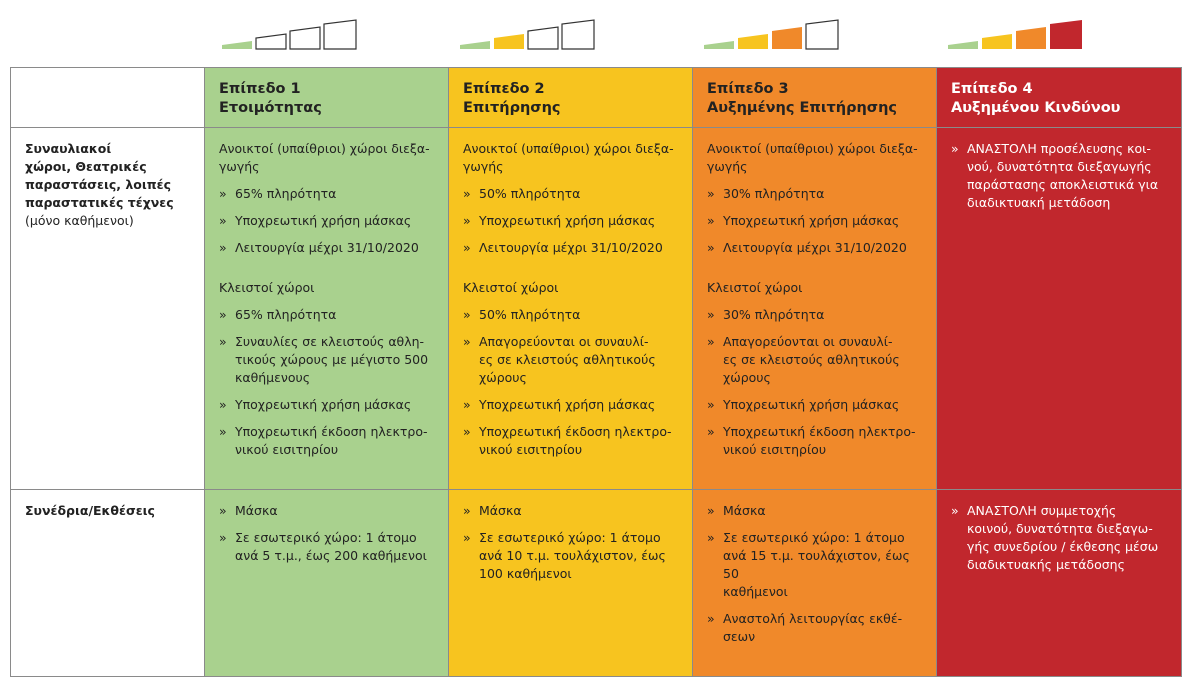  What do you see at coordinates (652, 34) in the screenshot?
I see `level-icons` at bounding box center [652, 34].